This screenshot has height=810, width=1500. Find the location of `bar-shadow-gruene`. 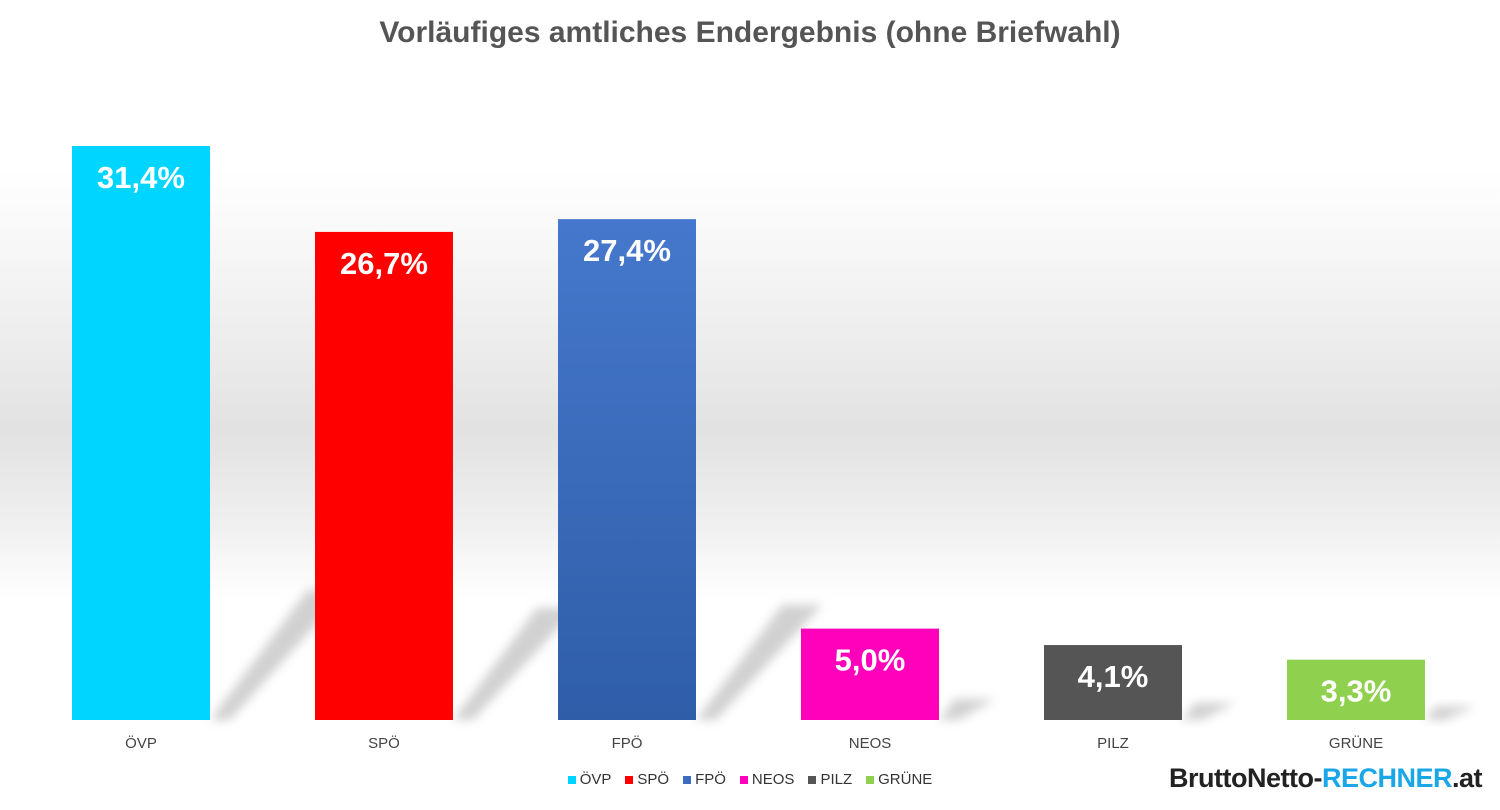

bar-shadow-gruene is located at coordinates (1450, 713).